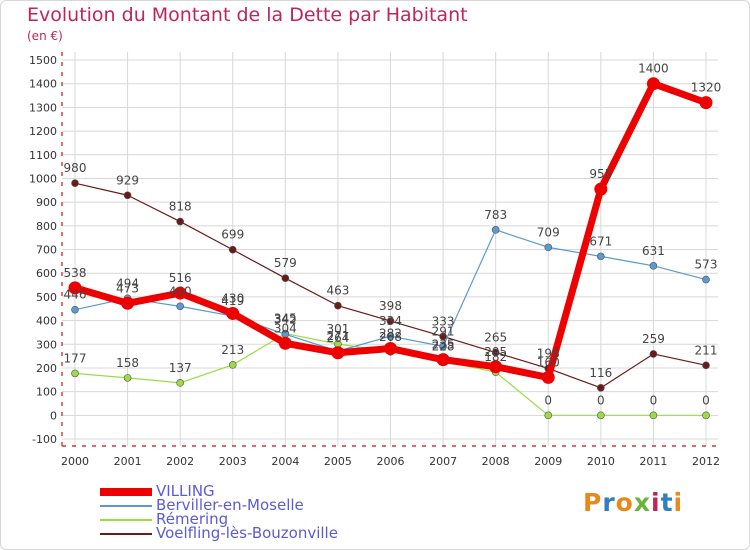 The width and height of the screenshot is (750, 550). I want to click on data-label: 177, so click(75, 358).